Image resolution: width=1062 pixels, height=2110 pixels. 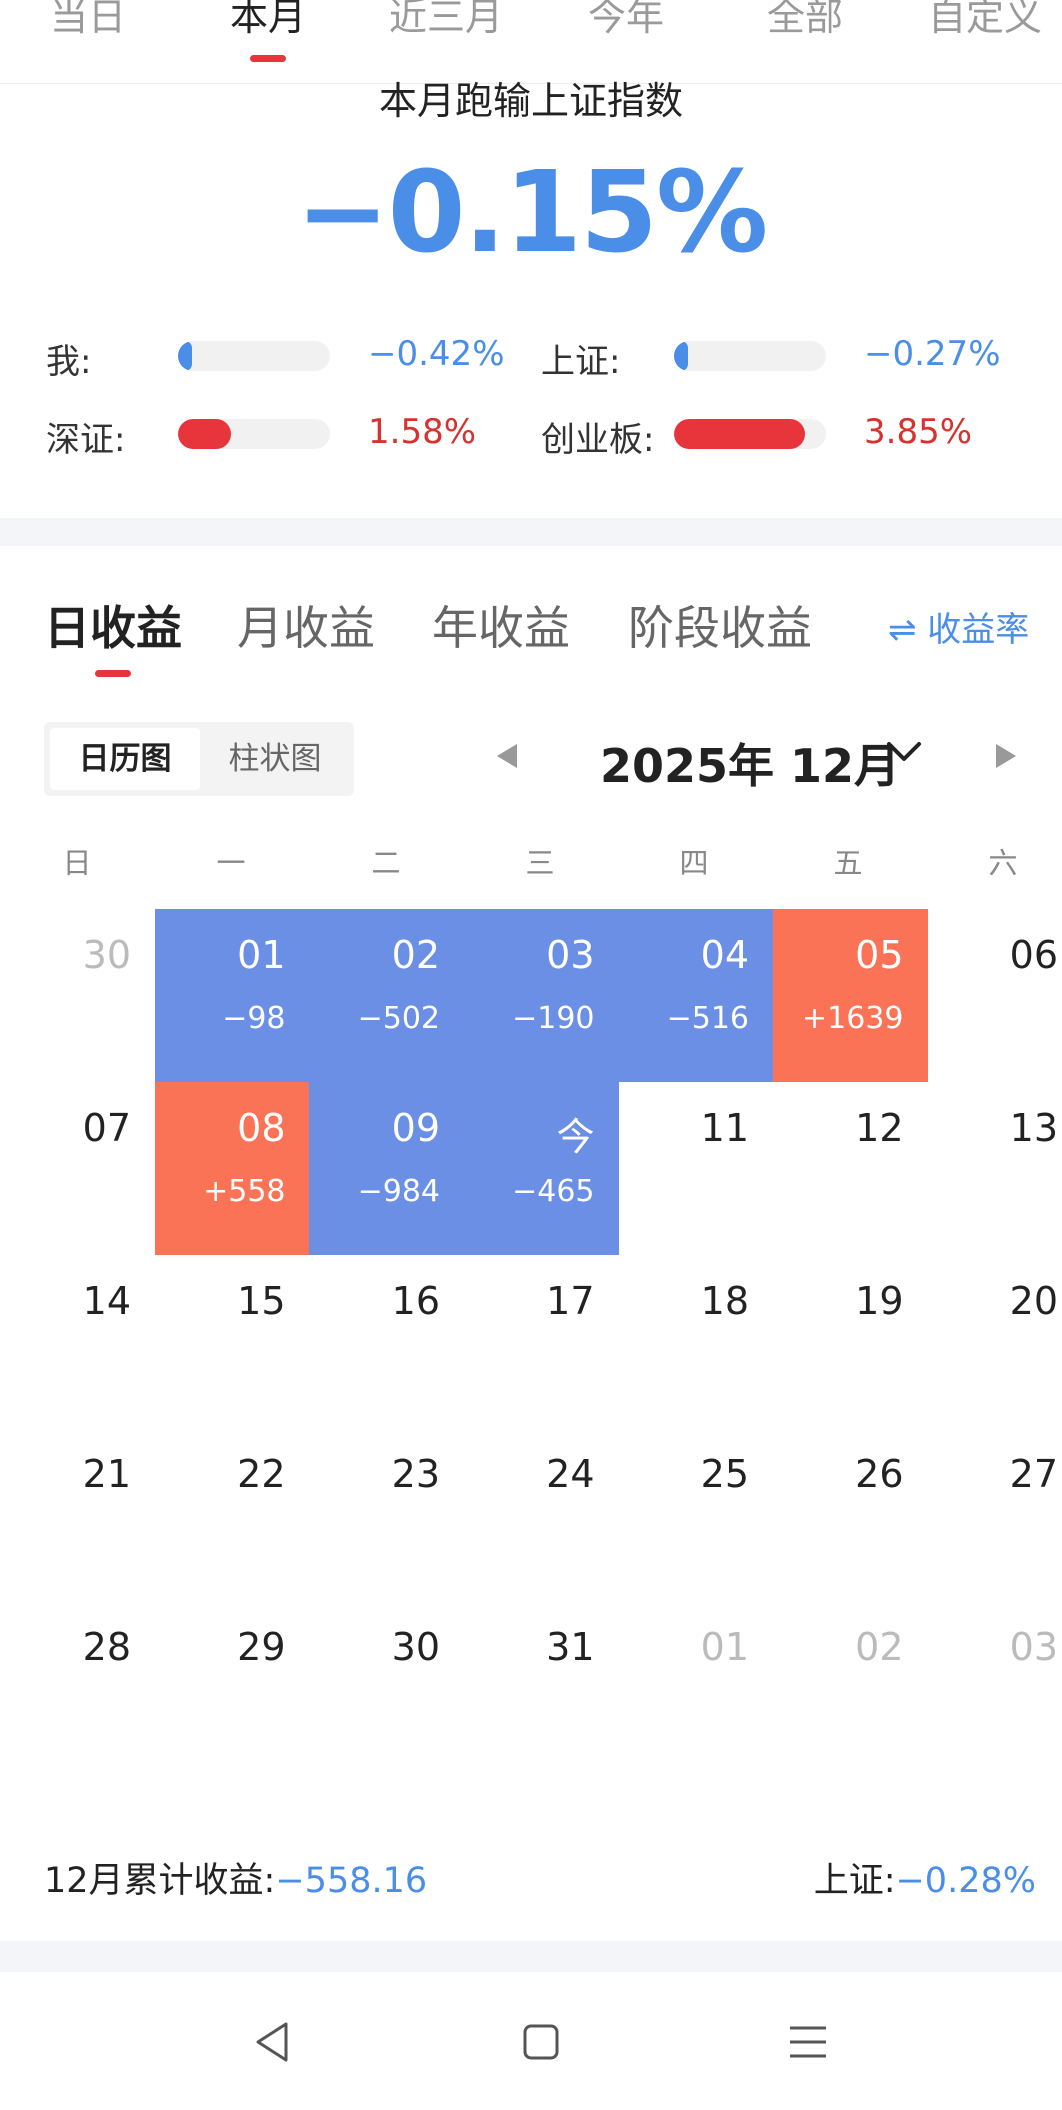 What do you see at coordinates (695, 995) in the screenshot?
I see `calendar-day-cell: 04 −516` at bounding box center [695, 995].